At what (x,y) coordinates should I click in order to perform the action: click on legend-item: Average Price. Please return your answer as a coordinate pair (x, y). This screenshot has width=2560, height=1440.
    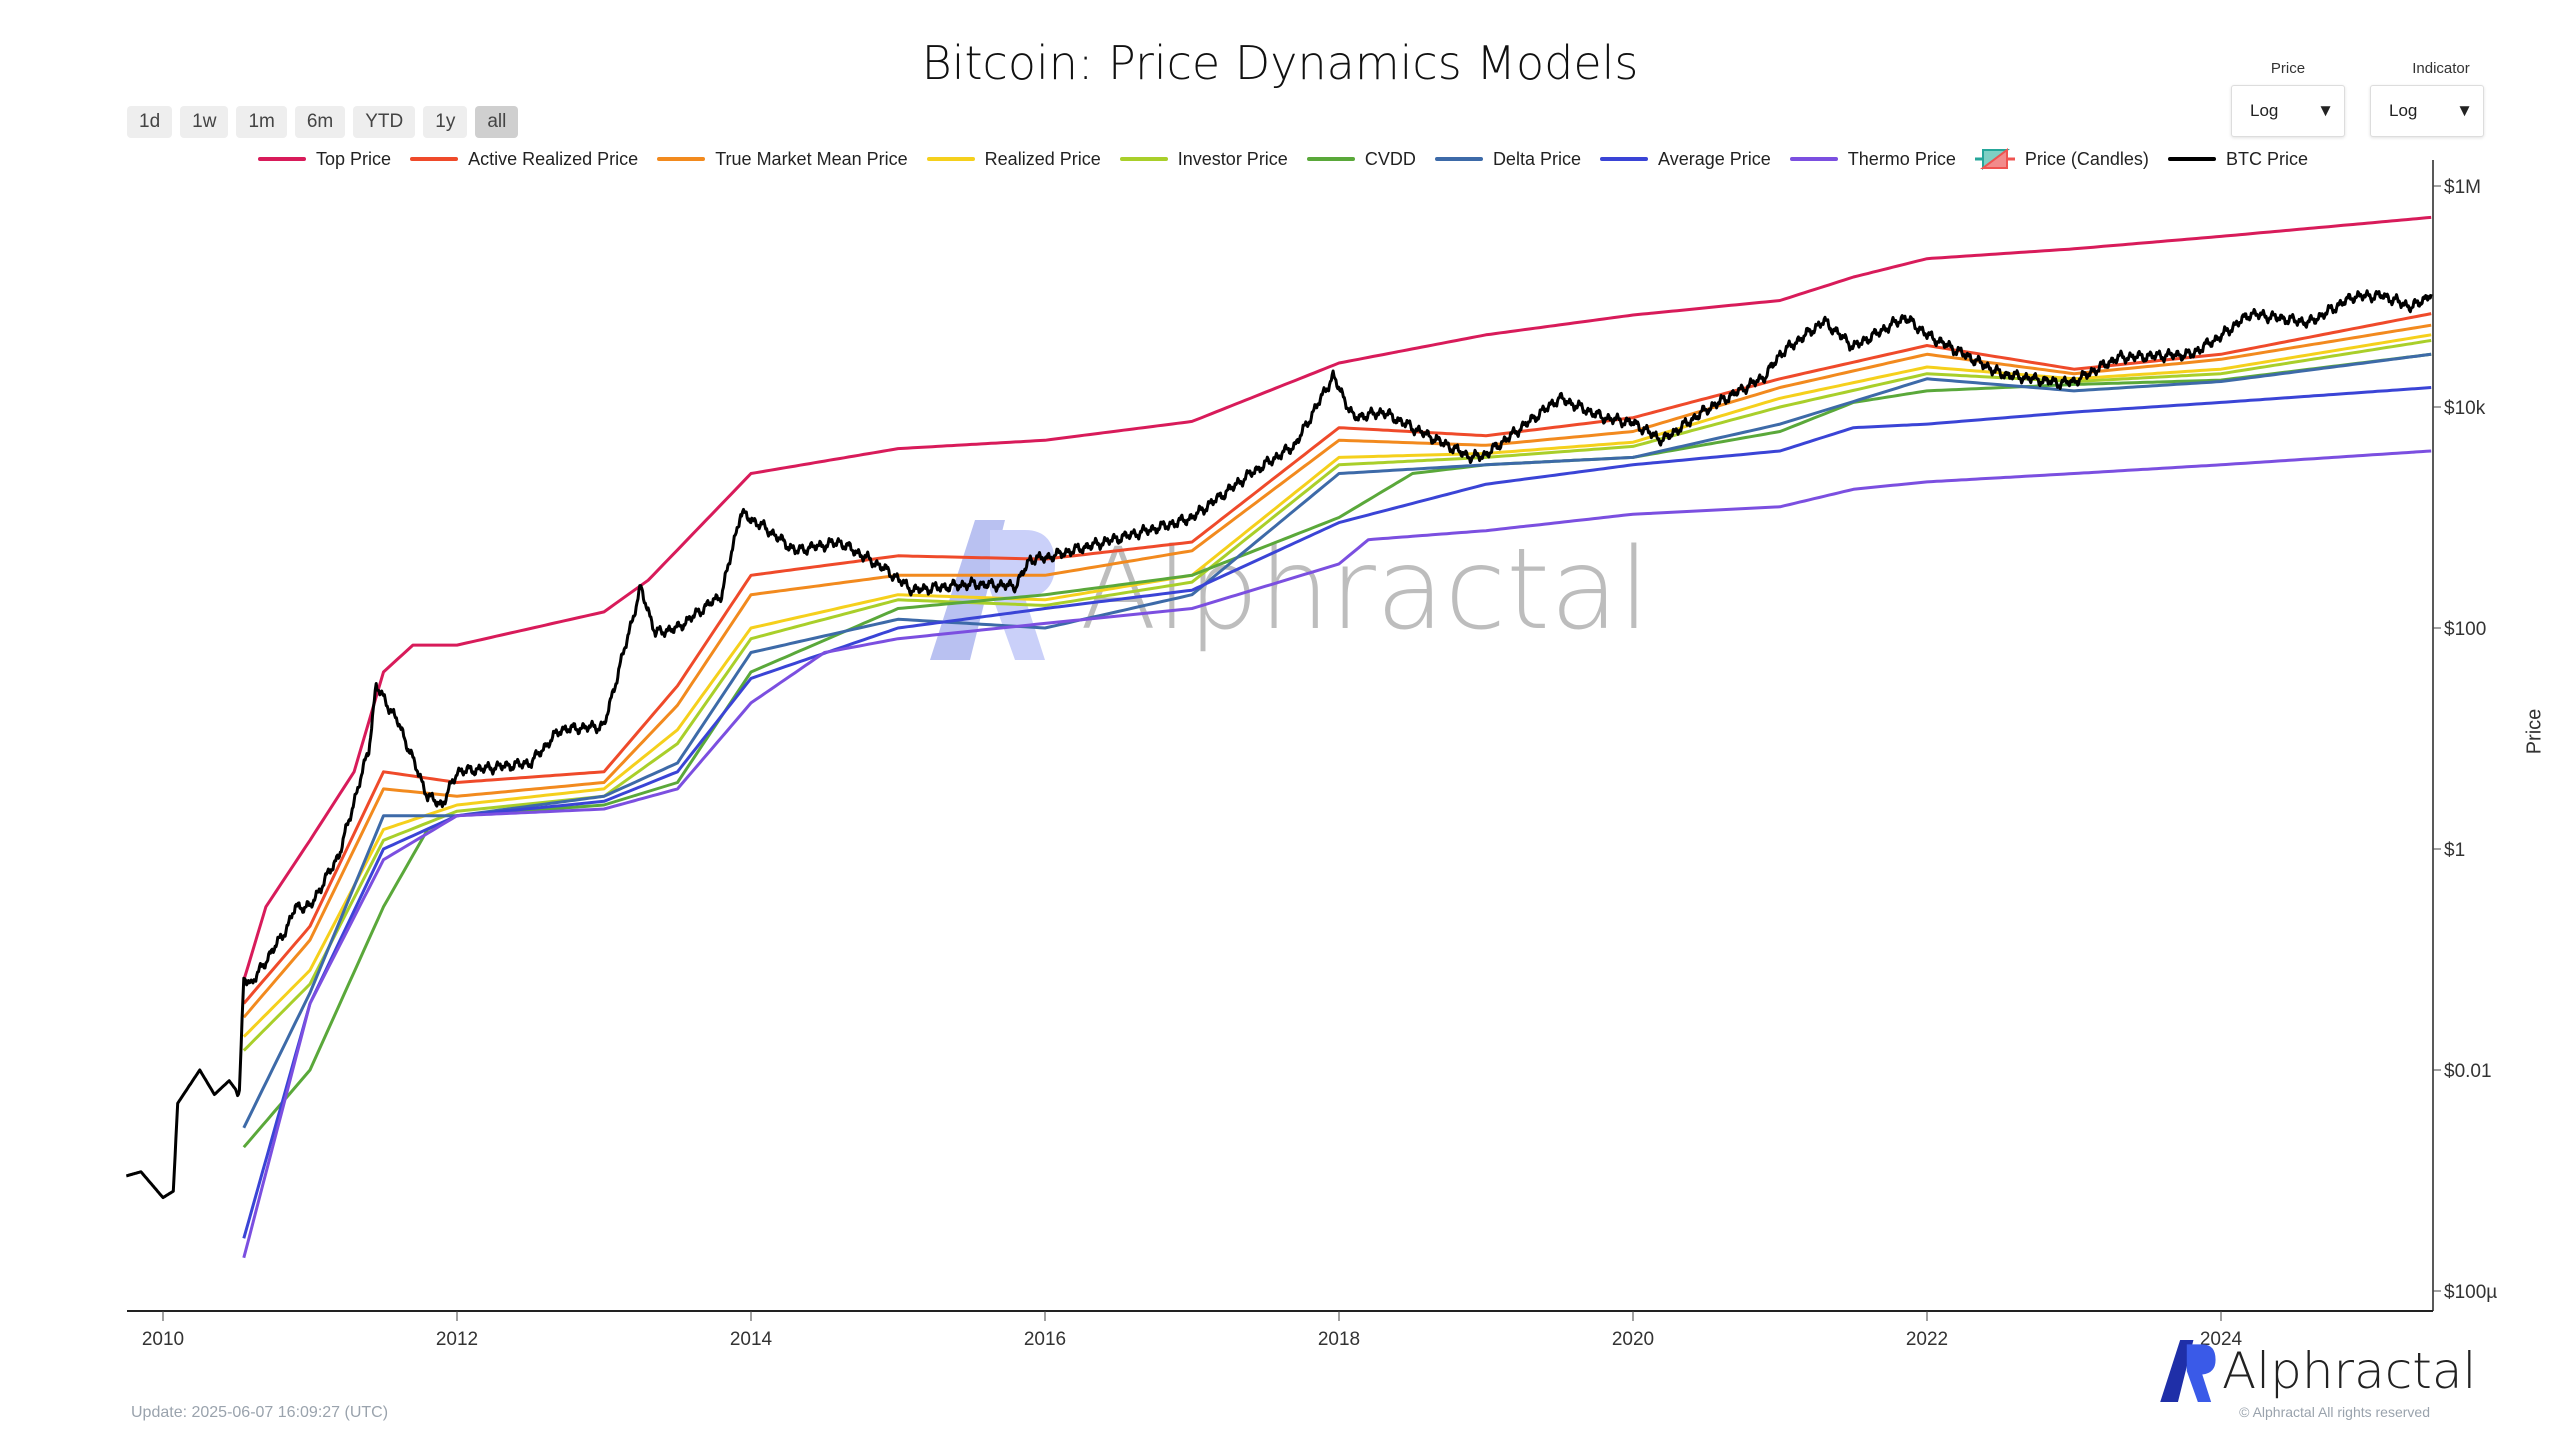
    Looking at the image, I should click on (1685, 159).